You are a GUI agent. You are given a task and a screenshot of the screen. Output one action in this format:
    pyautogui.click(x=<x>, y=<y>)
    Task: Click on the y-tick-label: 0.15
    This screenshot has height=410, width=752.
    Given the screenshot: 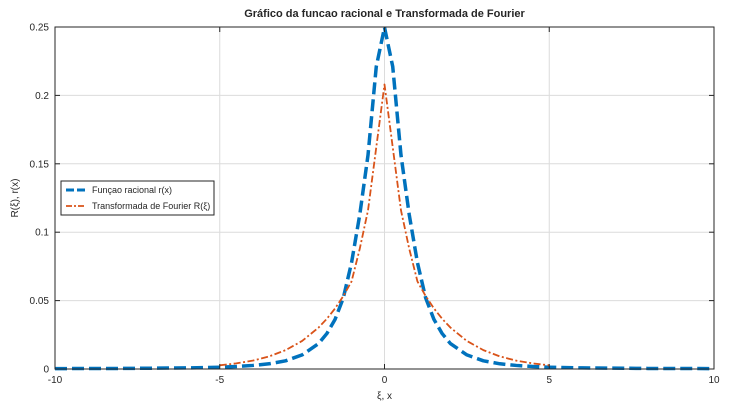 What is the action you would take?
    pyautogui.click(x=40, y=164)
    